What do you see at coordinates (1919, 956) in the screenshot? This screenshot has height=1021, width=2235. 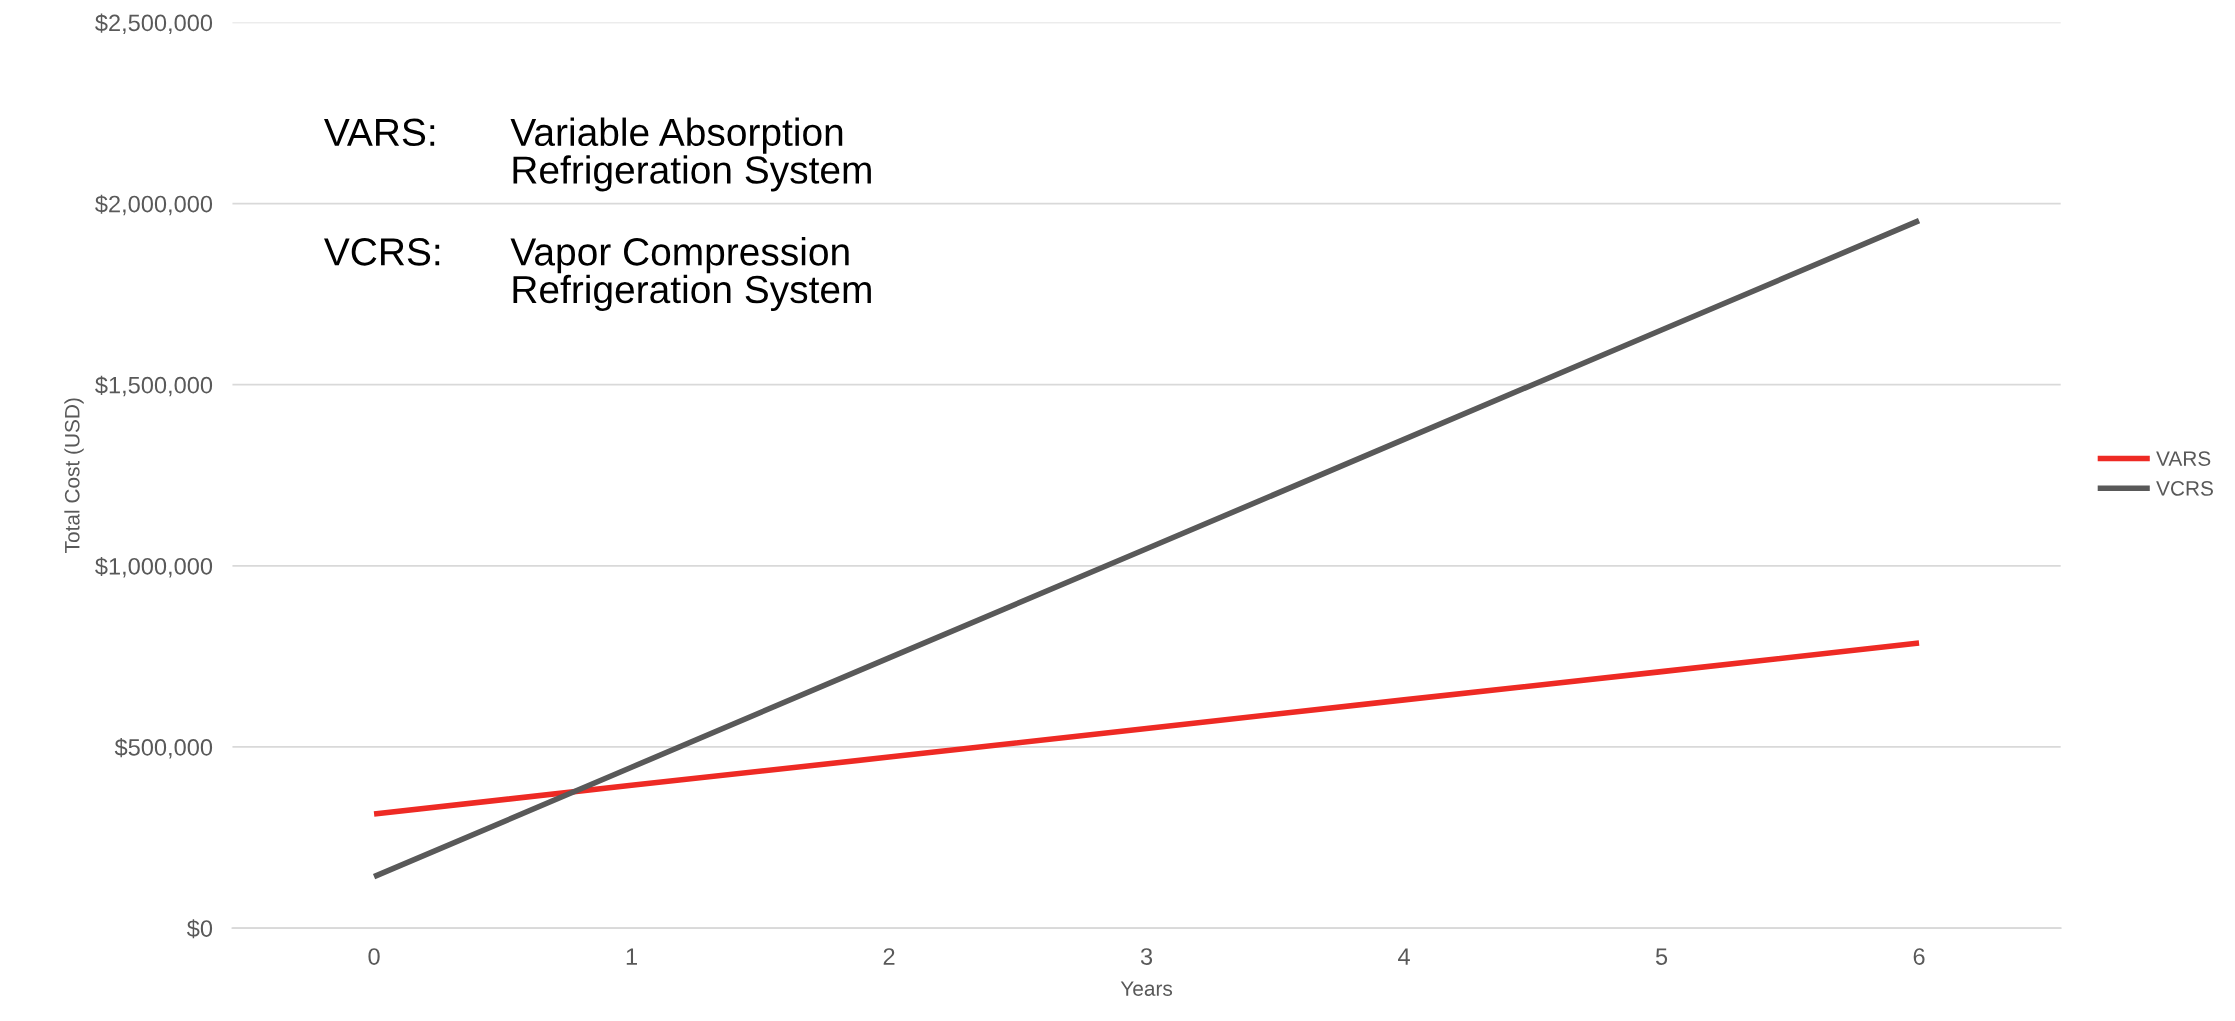 I see `x-tick-label: 6` at bounding box center [1919, 956].